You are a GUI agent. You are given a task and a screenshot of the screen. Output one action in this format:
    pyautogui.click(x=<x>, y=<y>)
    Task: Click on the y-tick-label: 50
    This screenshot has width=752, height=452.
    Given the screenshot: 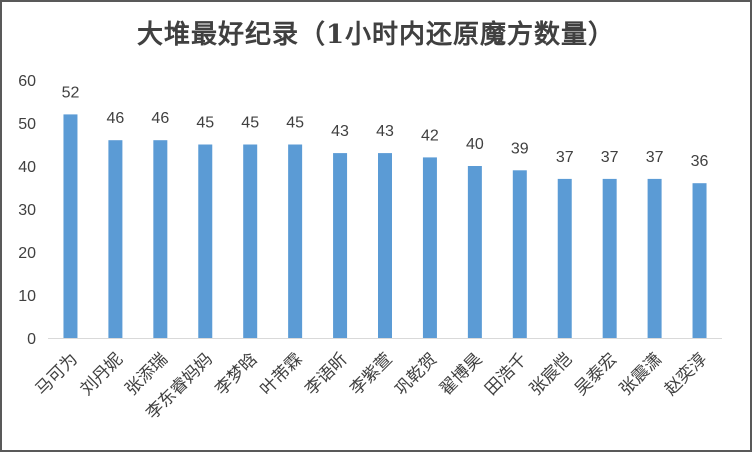 What is the action you would take?
    pyautogui.click(x=27, y=124)
    